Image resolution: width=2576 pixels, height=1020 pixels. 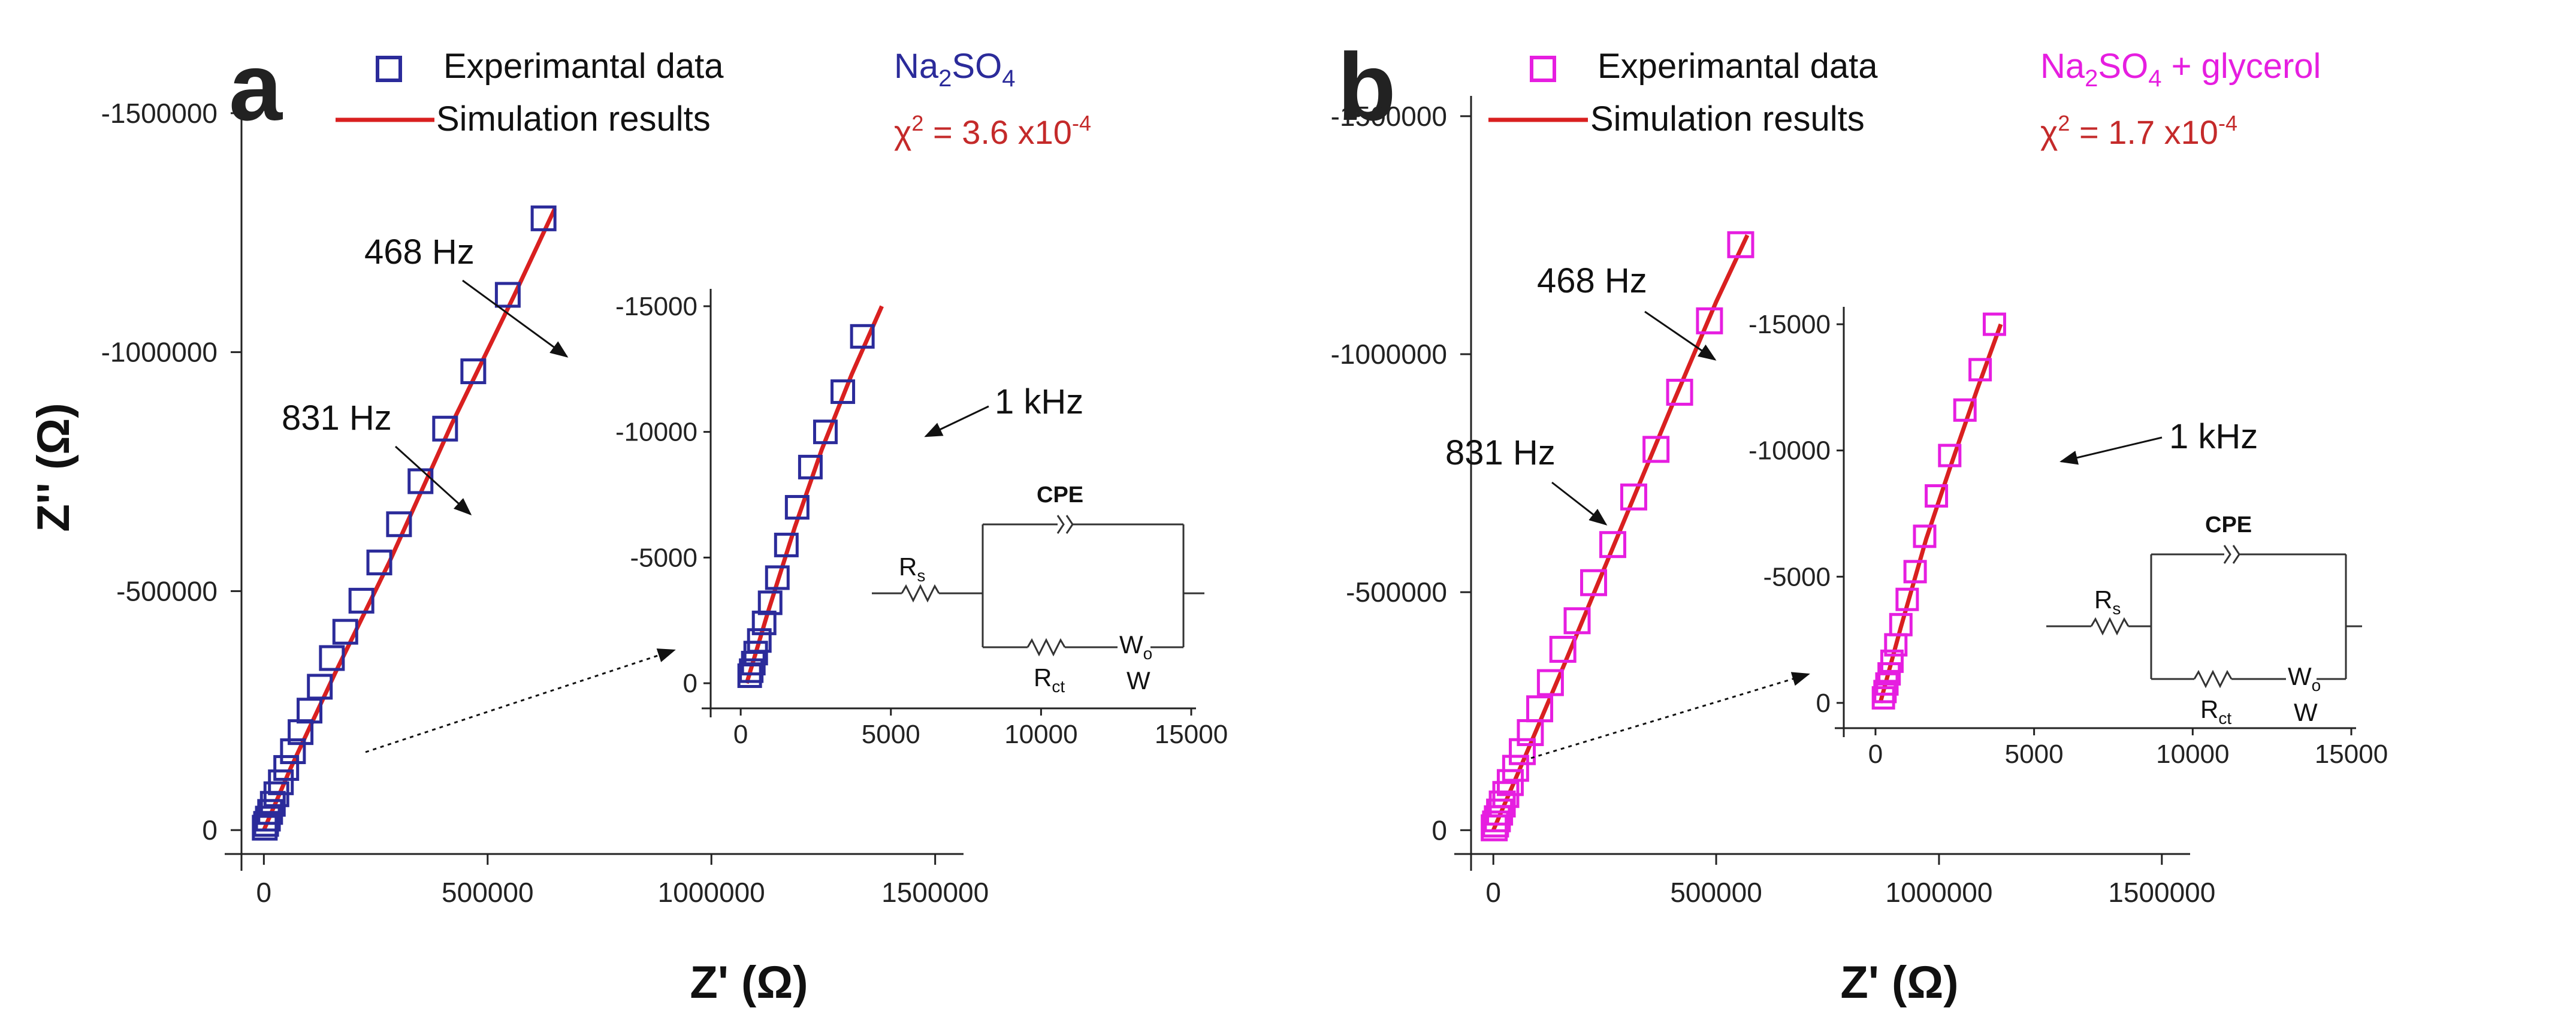 What do you see at coordinates (2216, 711) in the screenshot?
I see `circuit-rct-label: Rct` at bounding box center [2216, 711].